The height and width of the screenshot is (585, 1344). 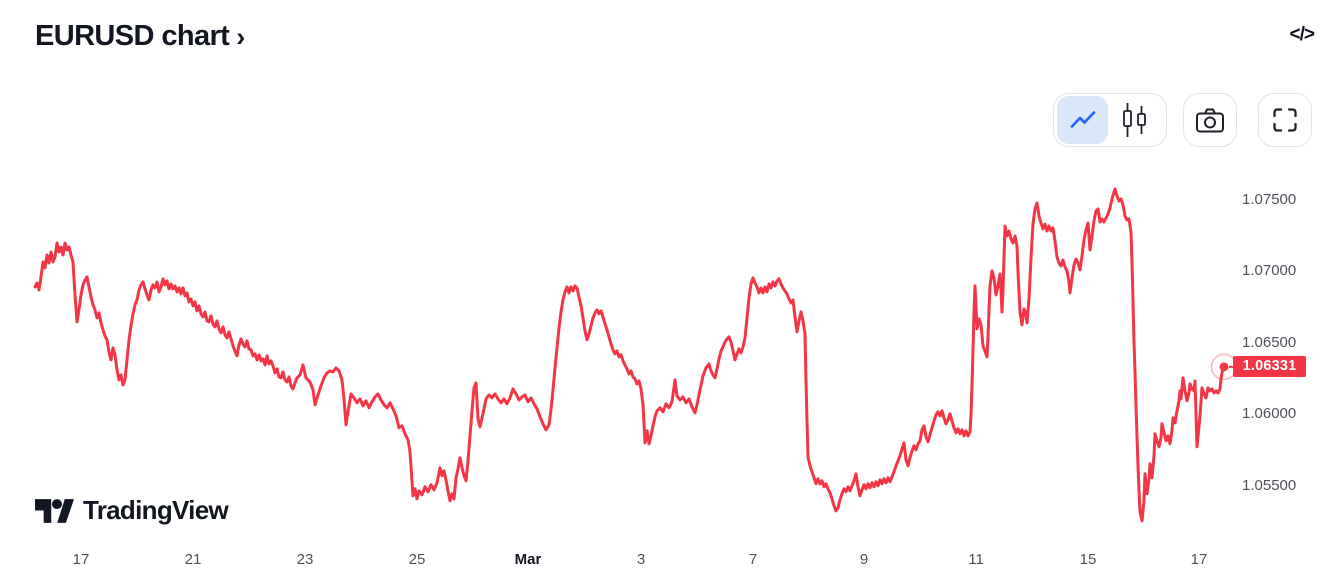 I want to click on x-axis-label: 25, so click(x=417, y=559).